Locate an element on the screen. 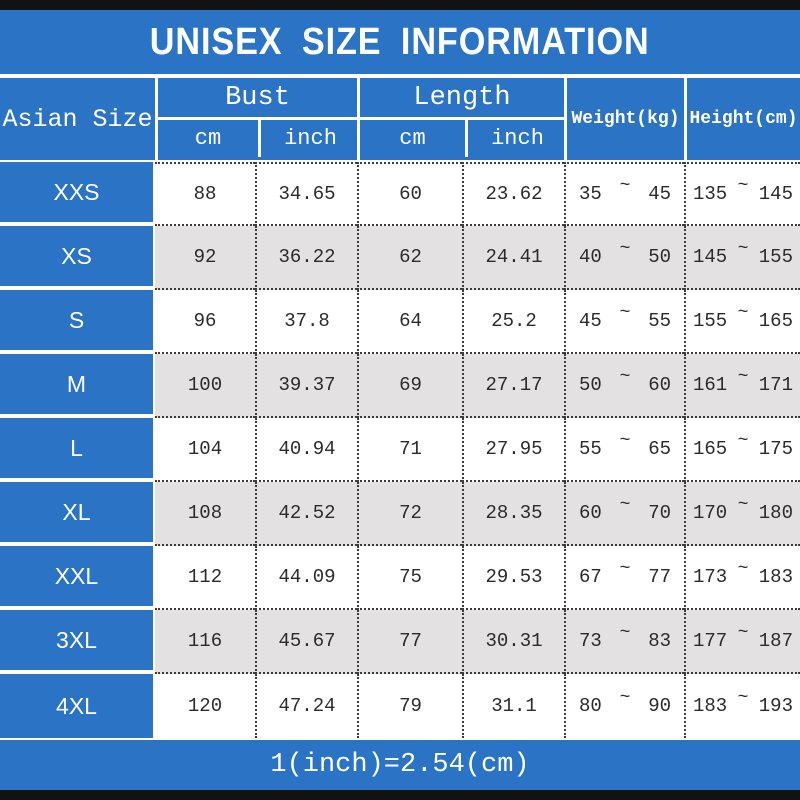 The image size is (800, 800). header-length-group: Length cm inch is located at coordinates (460, 119).